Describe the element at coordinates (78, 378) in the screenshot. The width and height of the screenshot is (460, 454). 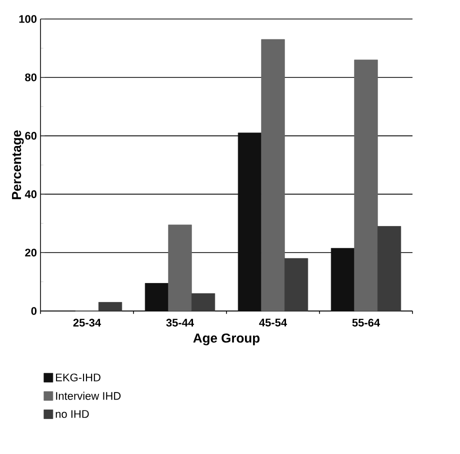
I see `legend-label: EKG-IHD` at that location.